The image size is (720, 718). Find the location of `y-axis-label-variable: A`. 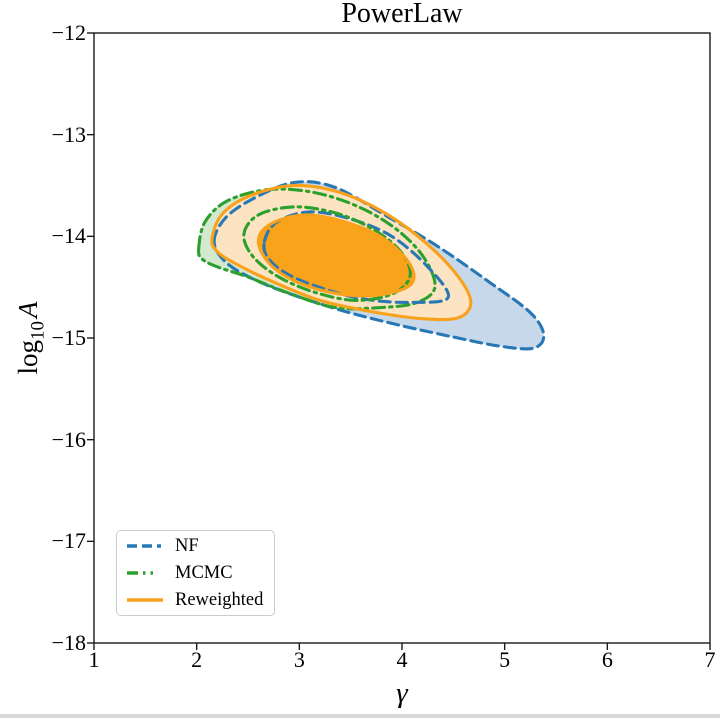

y-axis-label-variable: A is located at coordinates (28, 310).